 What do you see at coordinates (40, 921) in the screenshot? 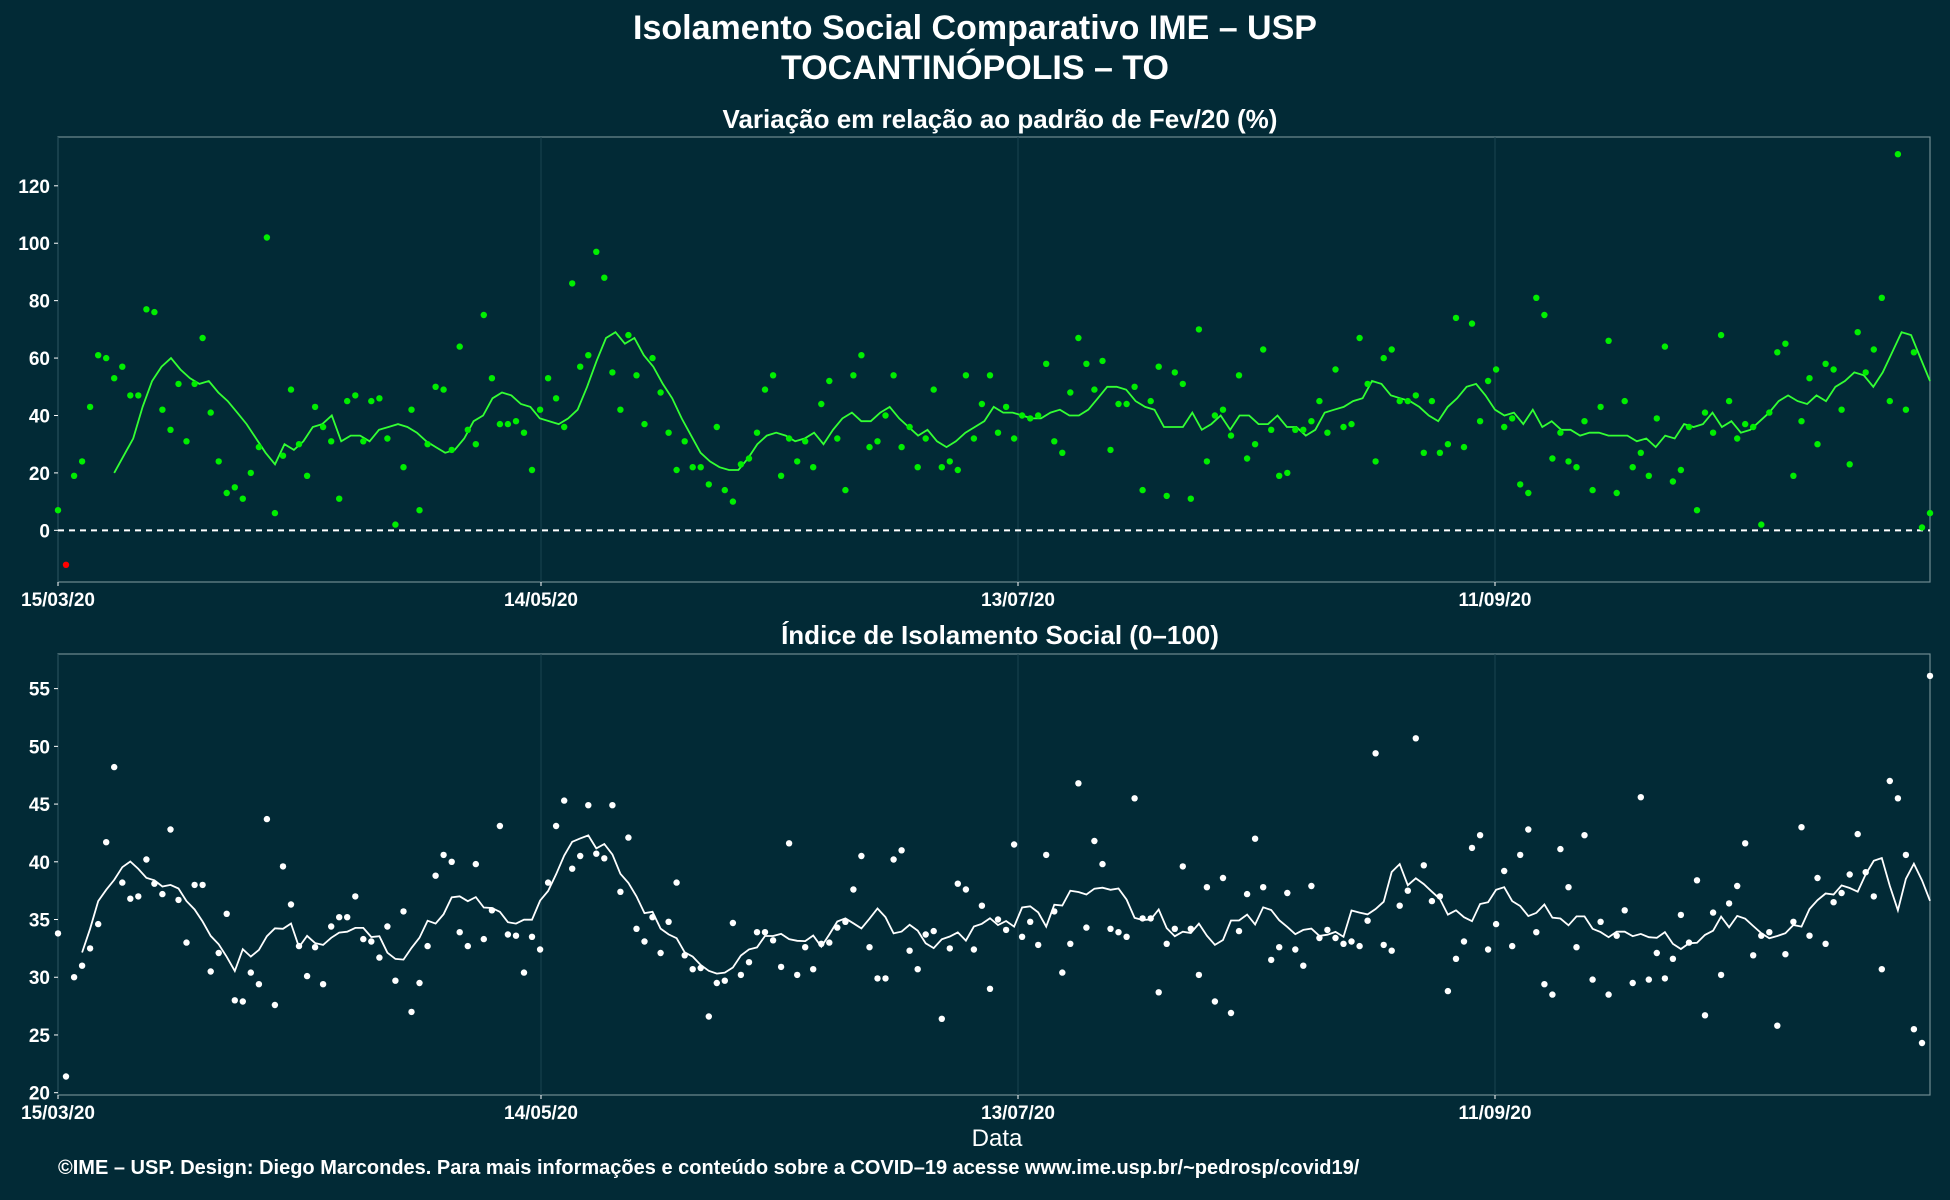
I see `panel2-y-tick-label: 35` at bounding box center [40, 921].